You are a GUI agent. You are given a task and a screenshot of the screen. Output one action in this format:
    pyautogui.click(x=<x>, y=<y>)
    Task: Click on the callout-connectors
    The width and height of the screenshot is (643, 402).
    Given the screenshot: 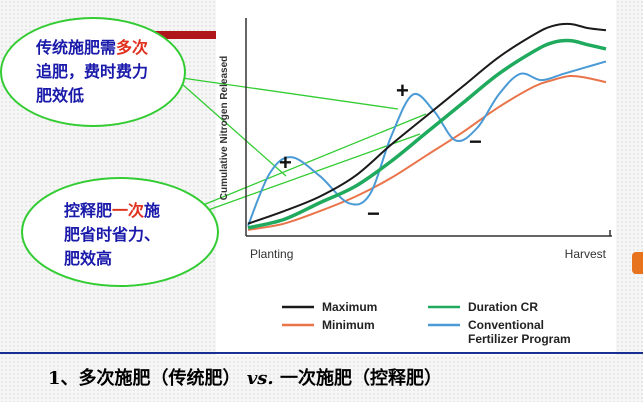 What is the action you would take?
    pyautogui.click(x=304, y=148)
    